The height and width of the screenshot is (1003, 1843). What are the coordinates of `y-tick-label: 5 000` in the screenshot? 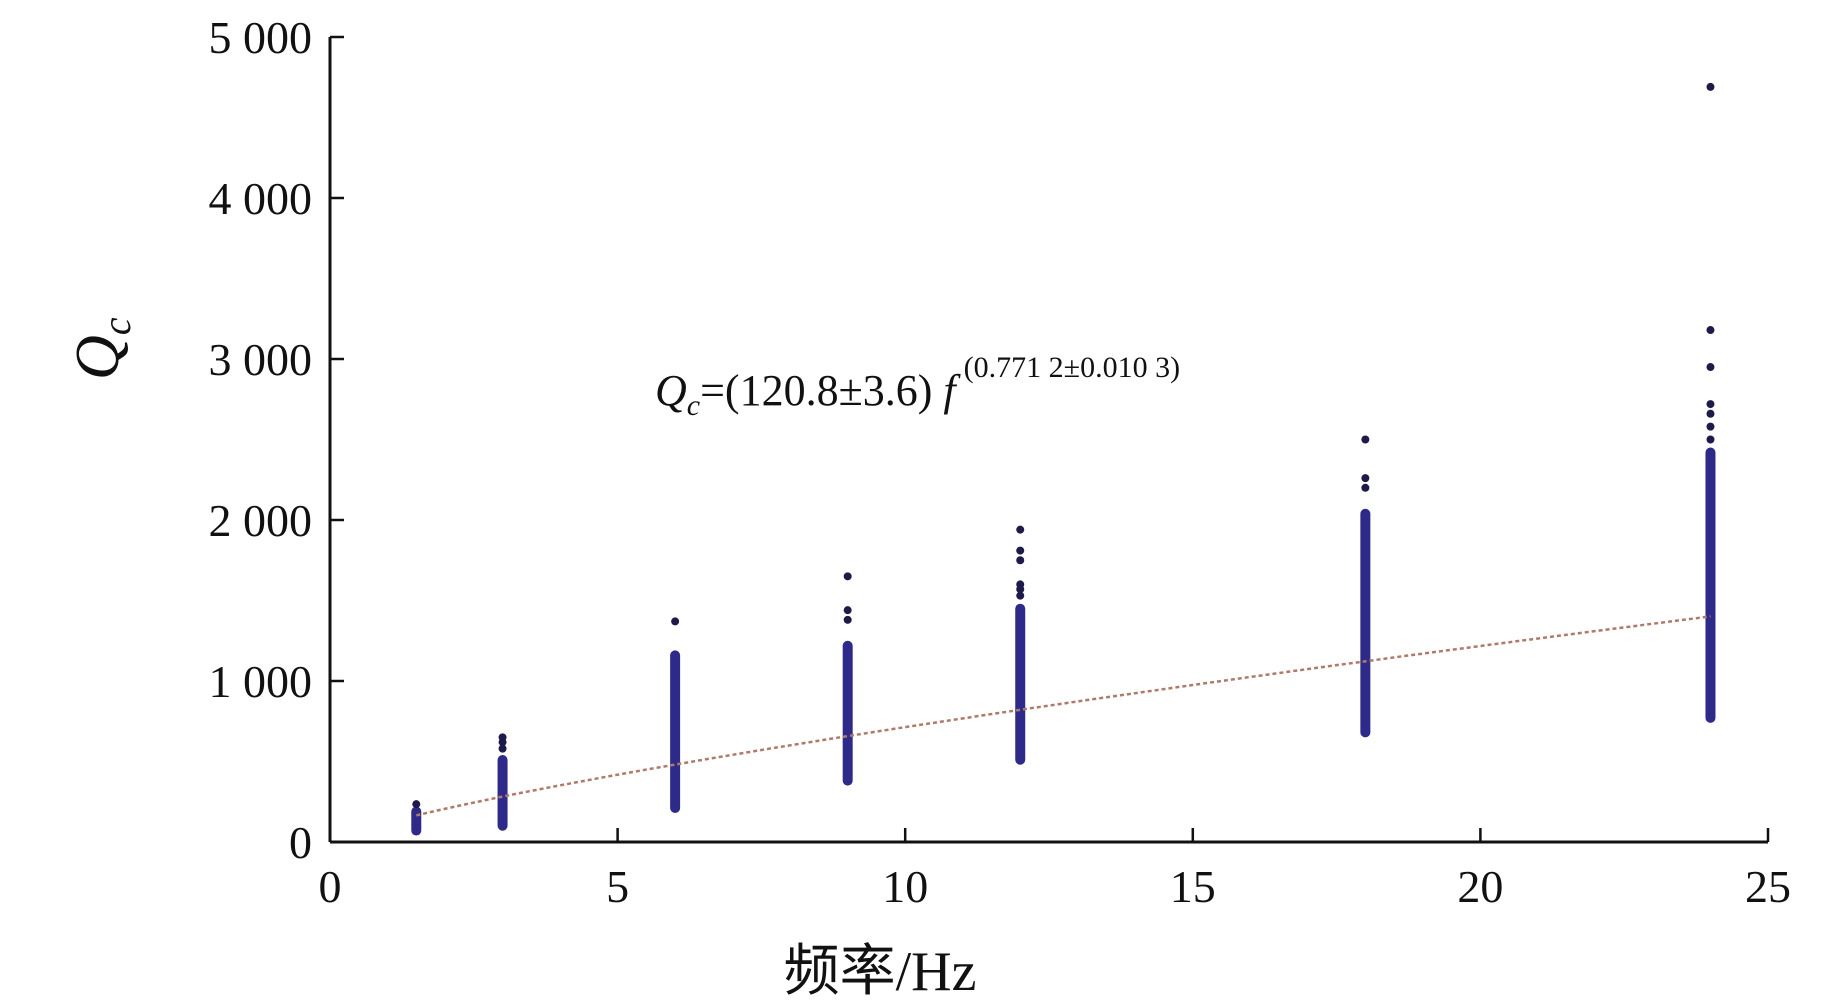 It's located at (261, 37).